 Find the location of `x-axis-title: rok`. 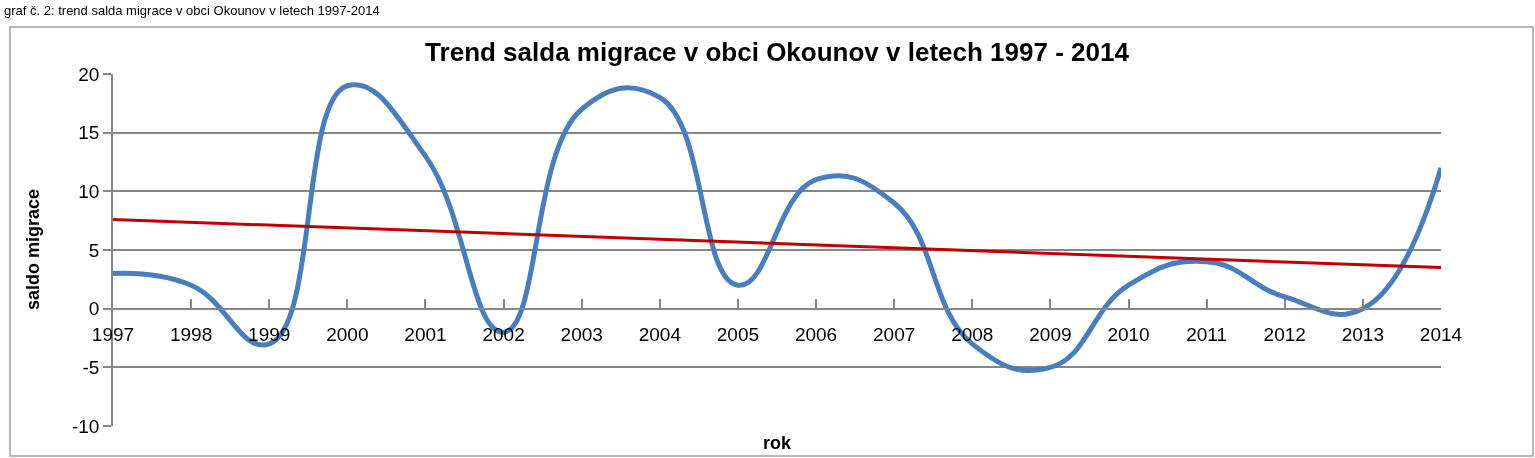

x-axis-title: rok is located at coordinates (777, 443).